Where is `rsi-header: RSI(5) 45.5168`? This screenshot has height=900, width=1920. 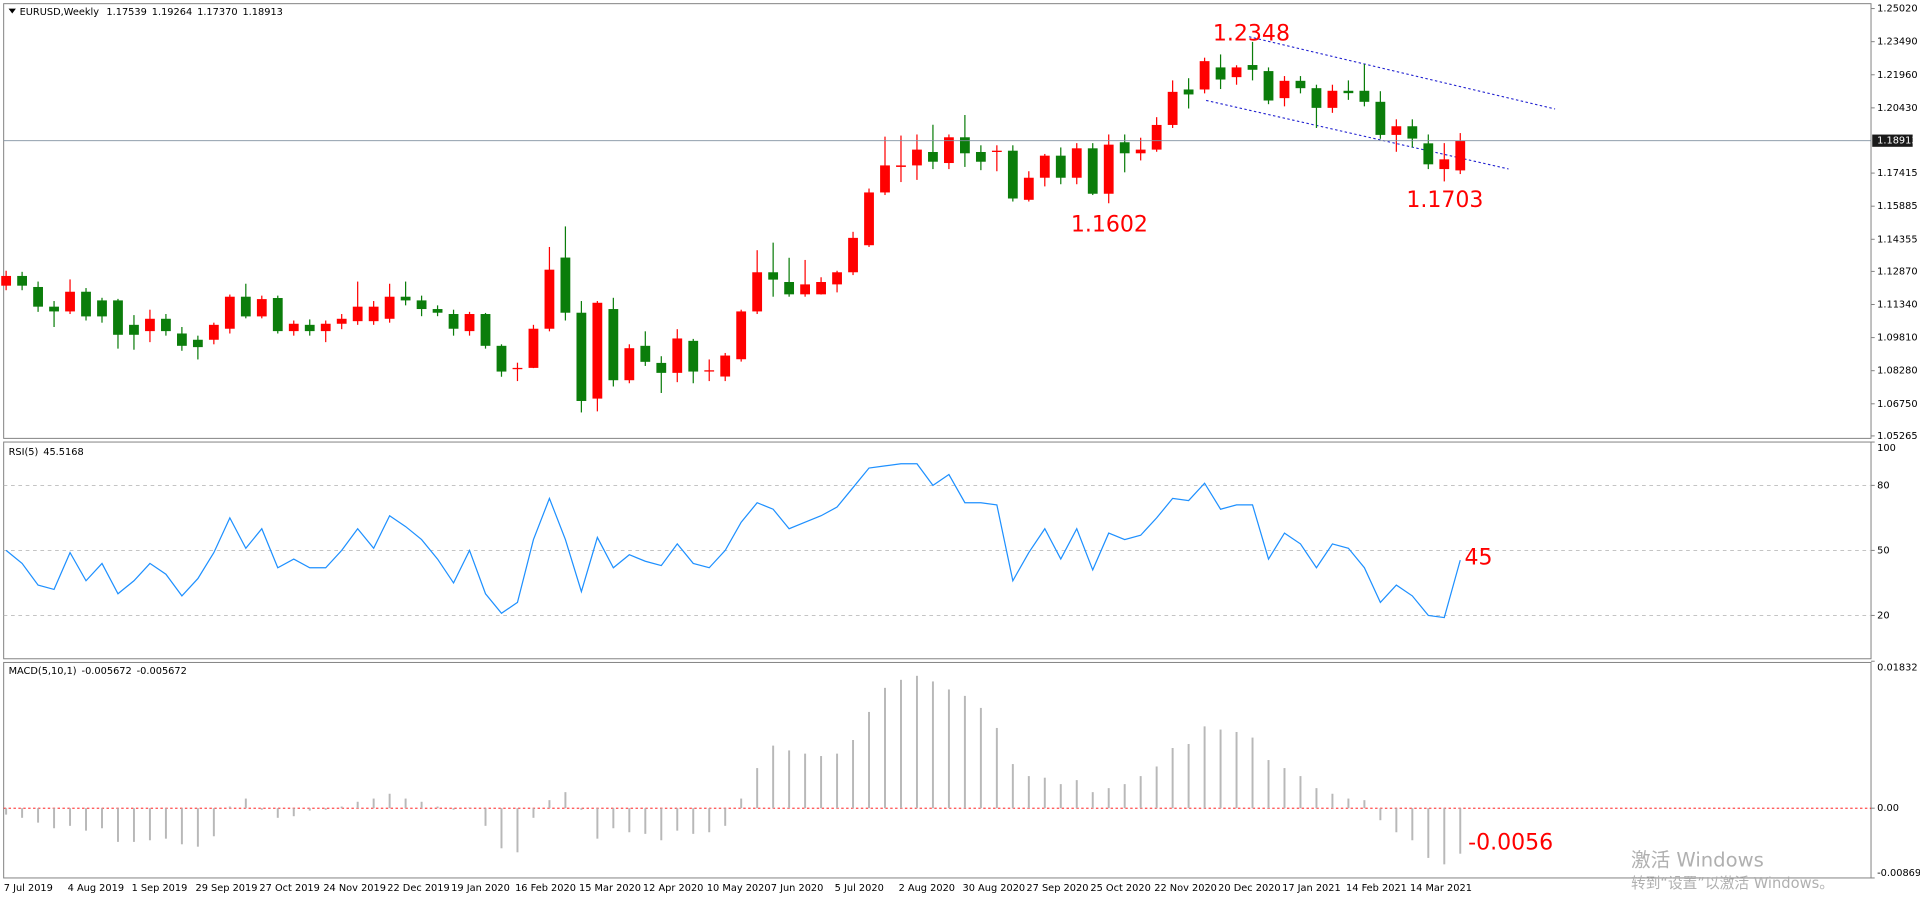
rsi-header: RSI(5) 45.5168 is located at coordinates (46, 452).